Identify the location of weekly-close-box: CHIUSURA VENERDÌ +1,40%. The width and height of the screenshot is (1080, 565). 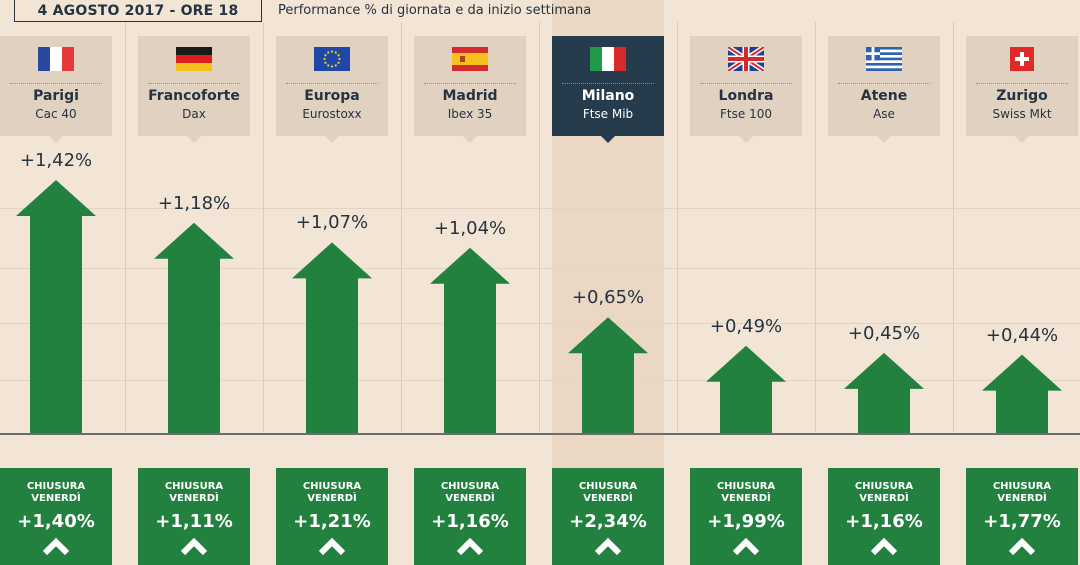
(56, 516).